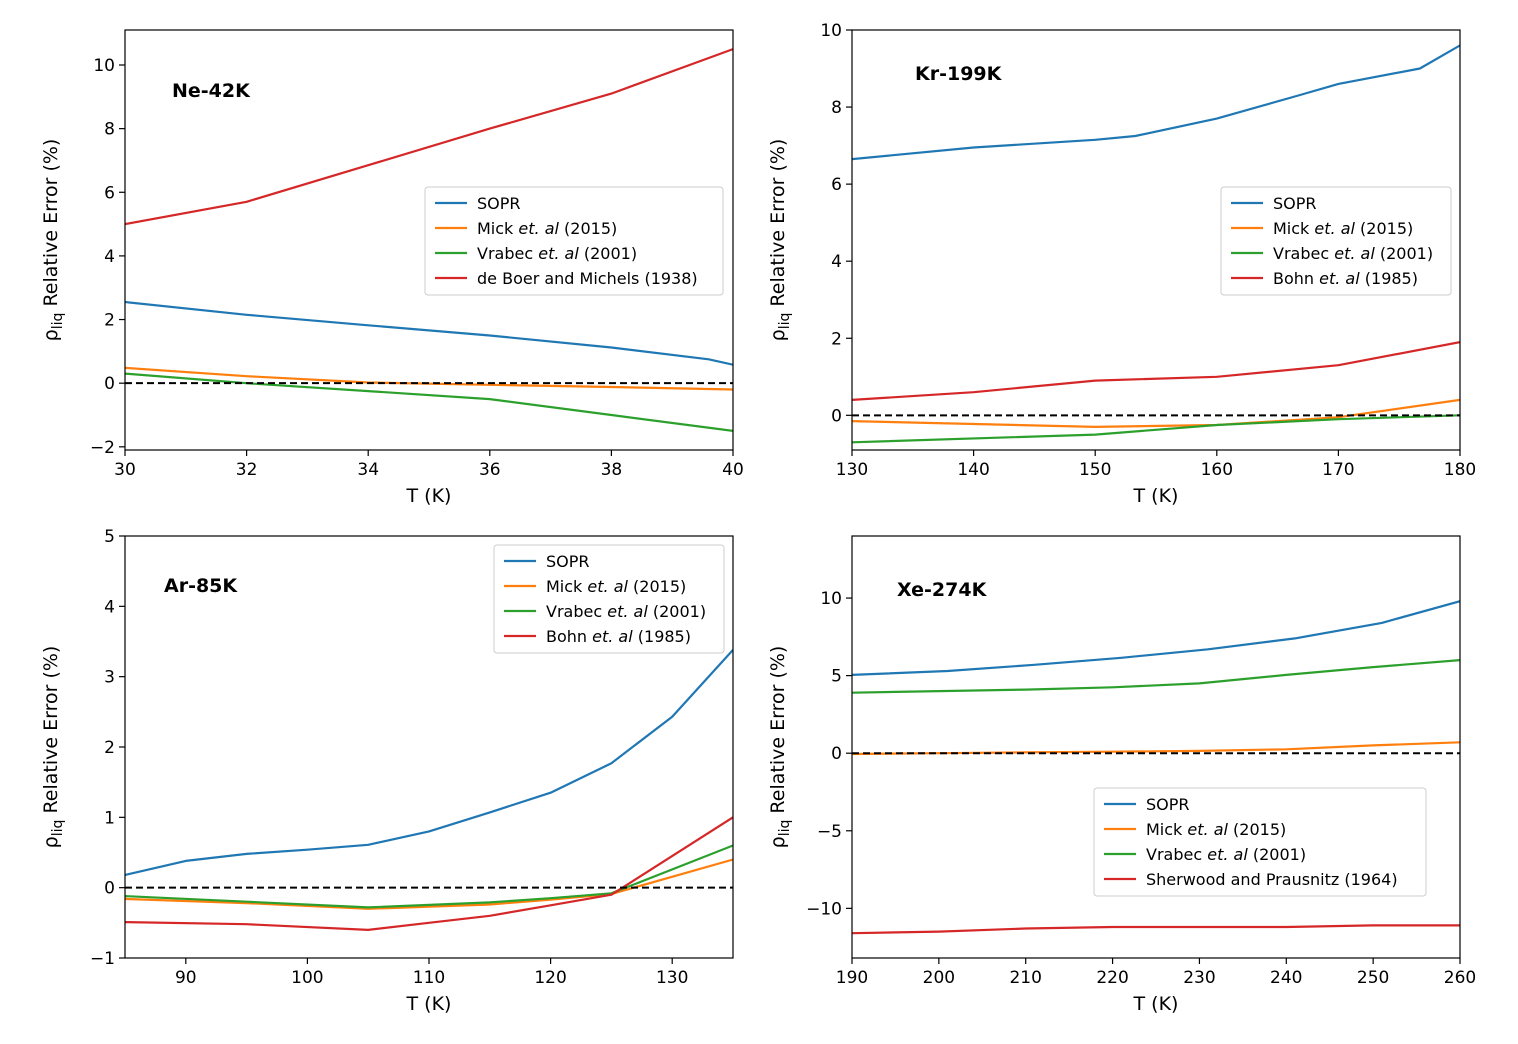 The width and height of the screenshot is (1518, 1044). I want to click on x-tick-label: 38, so click(612, 470).